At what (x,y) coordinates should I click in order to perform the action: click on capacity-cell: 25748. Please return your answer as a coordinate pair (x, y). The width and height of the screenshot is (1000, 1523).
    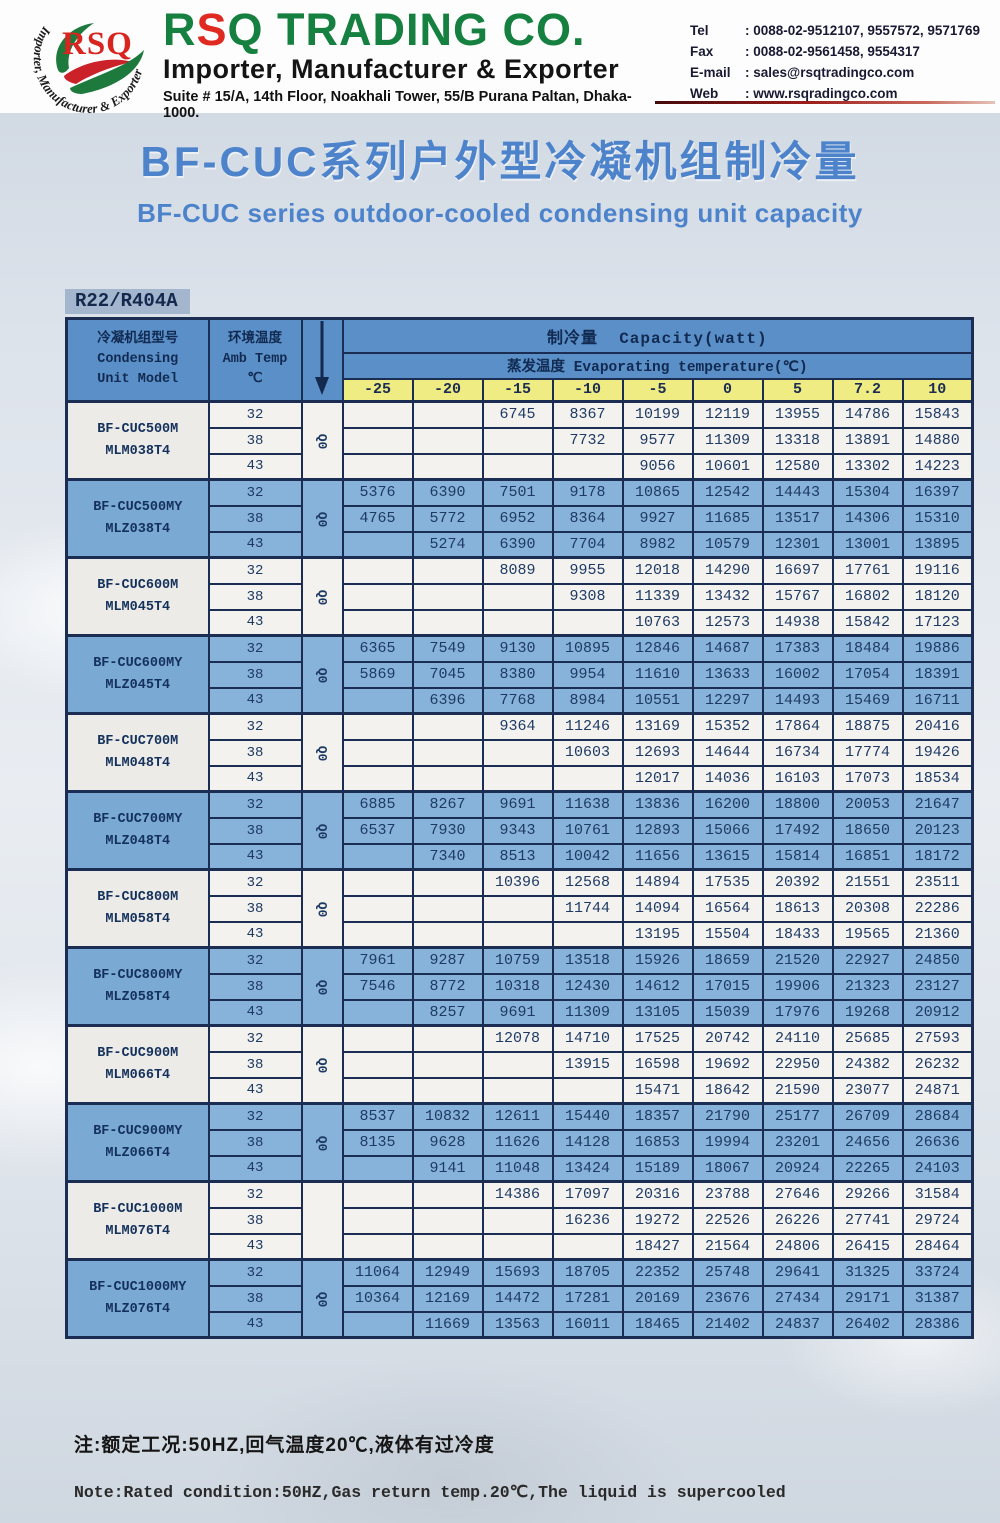
    Looking at the image, I should click on (727, 1272).